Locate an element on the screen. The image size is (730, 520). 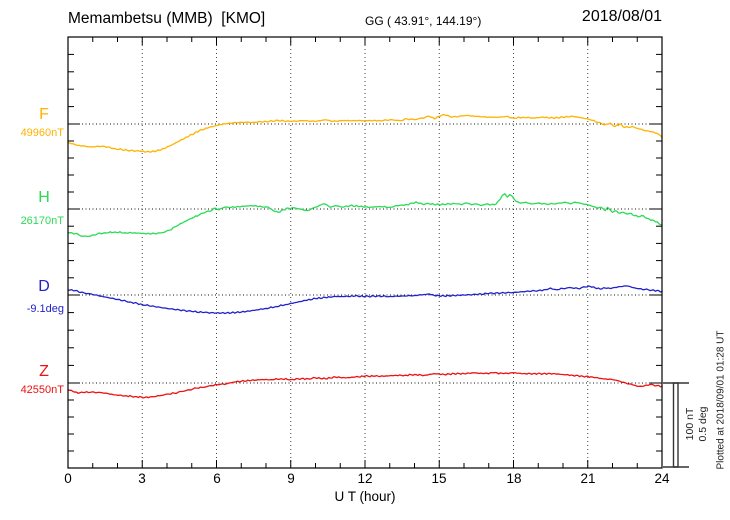
scale-bar-label-nt: 100 nT is located at coordinates (690, 424).